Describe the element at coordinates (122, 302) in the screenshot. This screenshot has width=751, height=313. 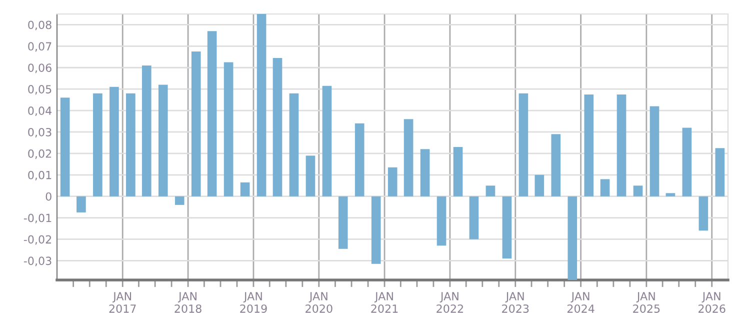
I see `x-tick-label: JAN 2017` at that location.